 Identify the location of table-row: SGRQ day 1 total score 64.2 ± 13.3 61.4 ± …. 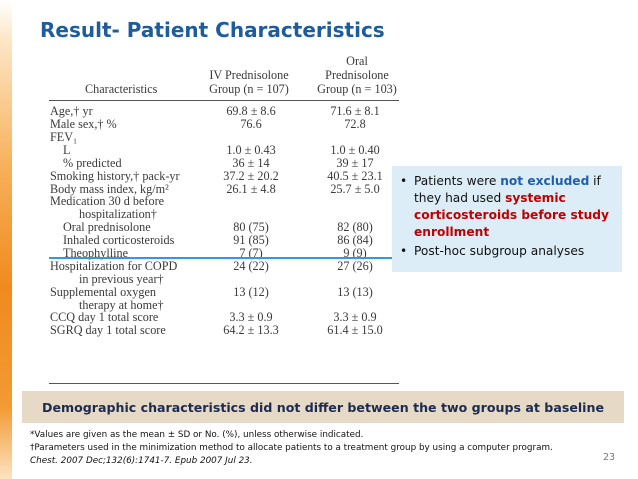
(224, 330).